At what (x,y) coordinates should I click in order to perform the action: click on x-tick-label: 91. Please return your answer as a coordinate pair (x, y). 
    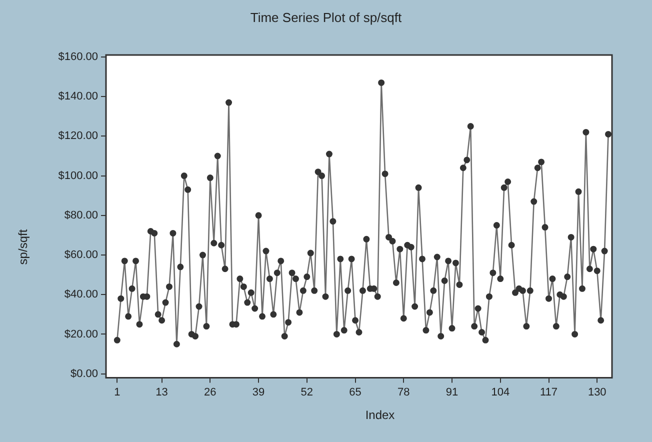
    Looking at the image, I should click on (452, 392).